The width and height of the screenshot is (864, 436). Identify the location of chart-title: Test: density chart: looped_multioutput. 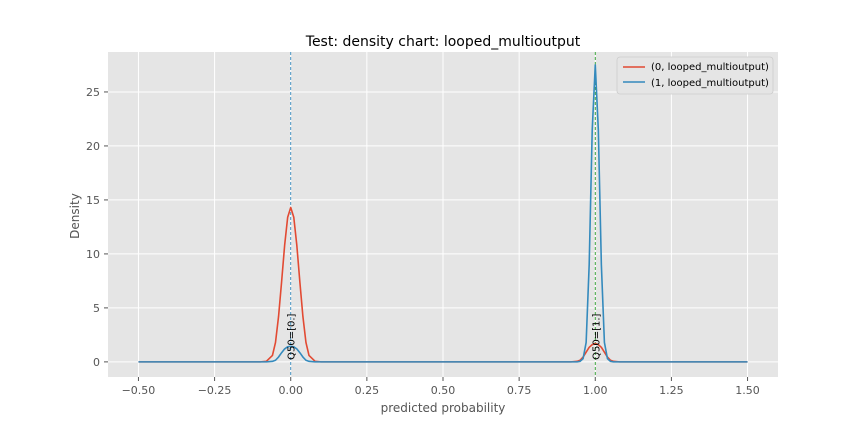
(443, 42).